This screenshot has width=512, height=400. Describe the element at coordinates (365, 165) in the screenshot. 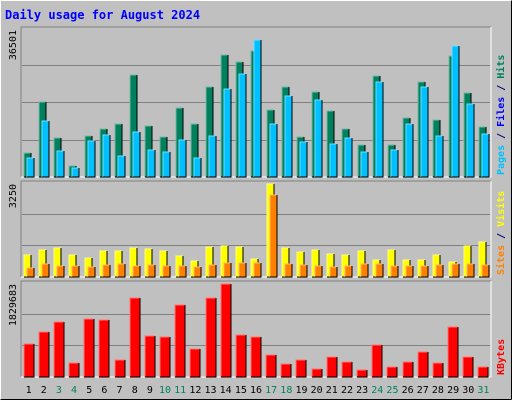

I see `bar-files-day-23-shadow` at that location.